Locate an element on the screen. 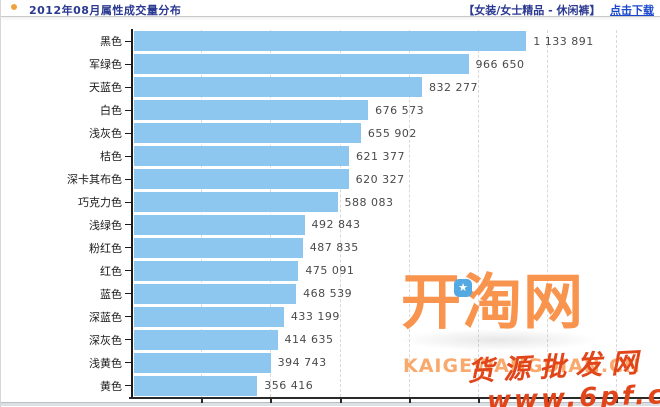  bar-row: 深灰色 414 635 is located at coordinates (330, 339).